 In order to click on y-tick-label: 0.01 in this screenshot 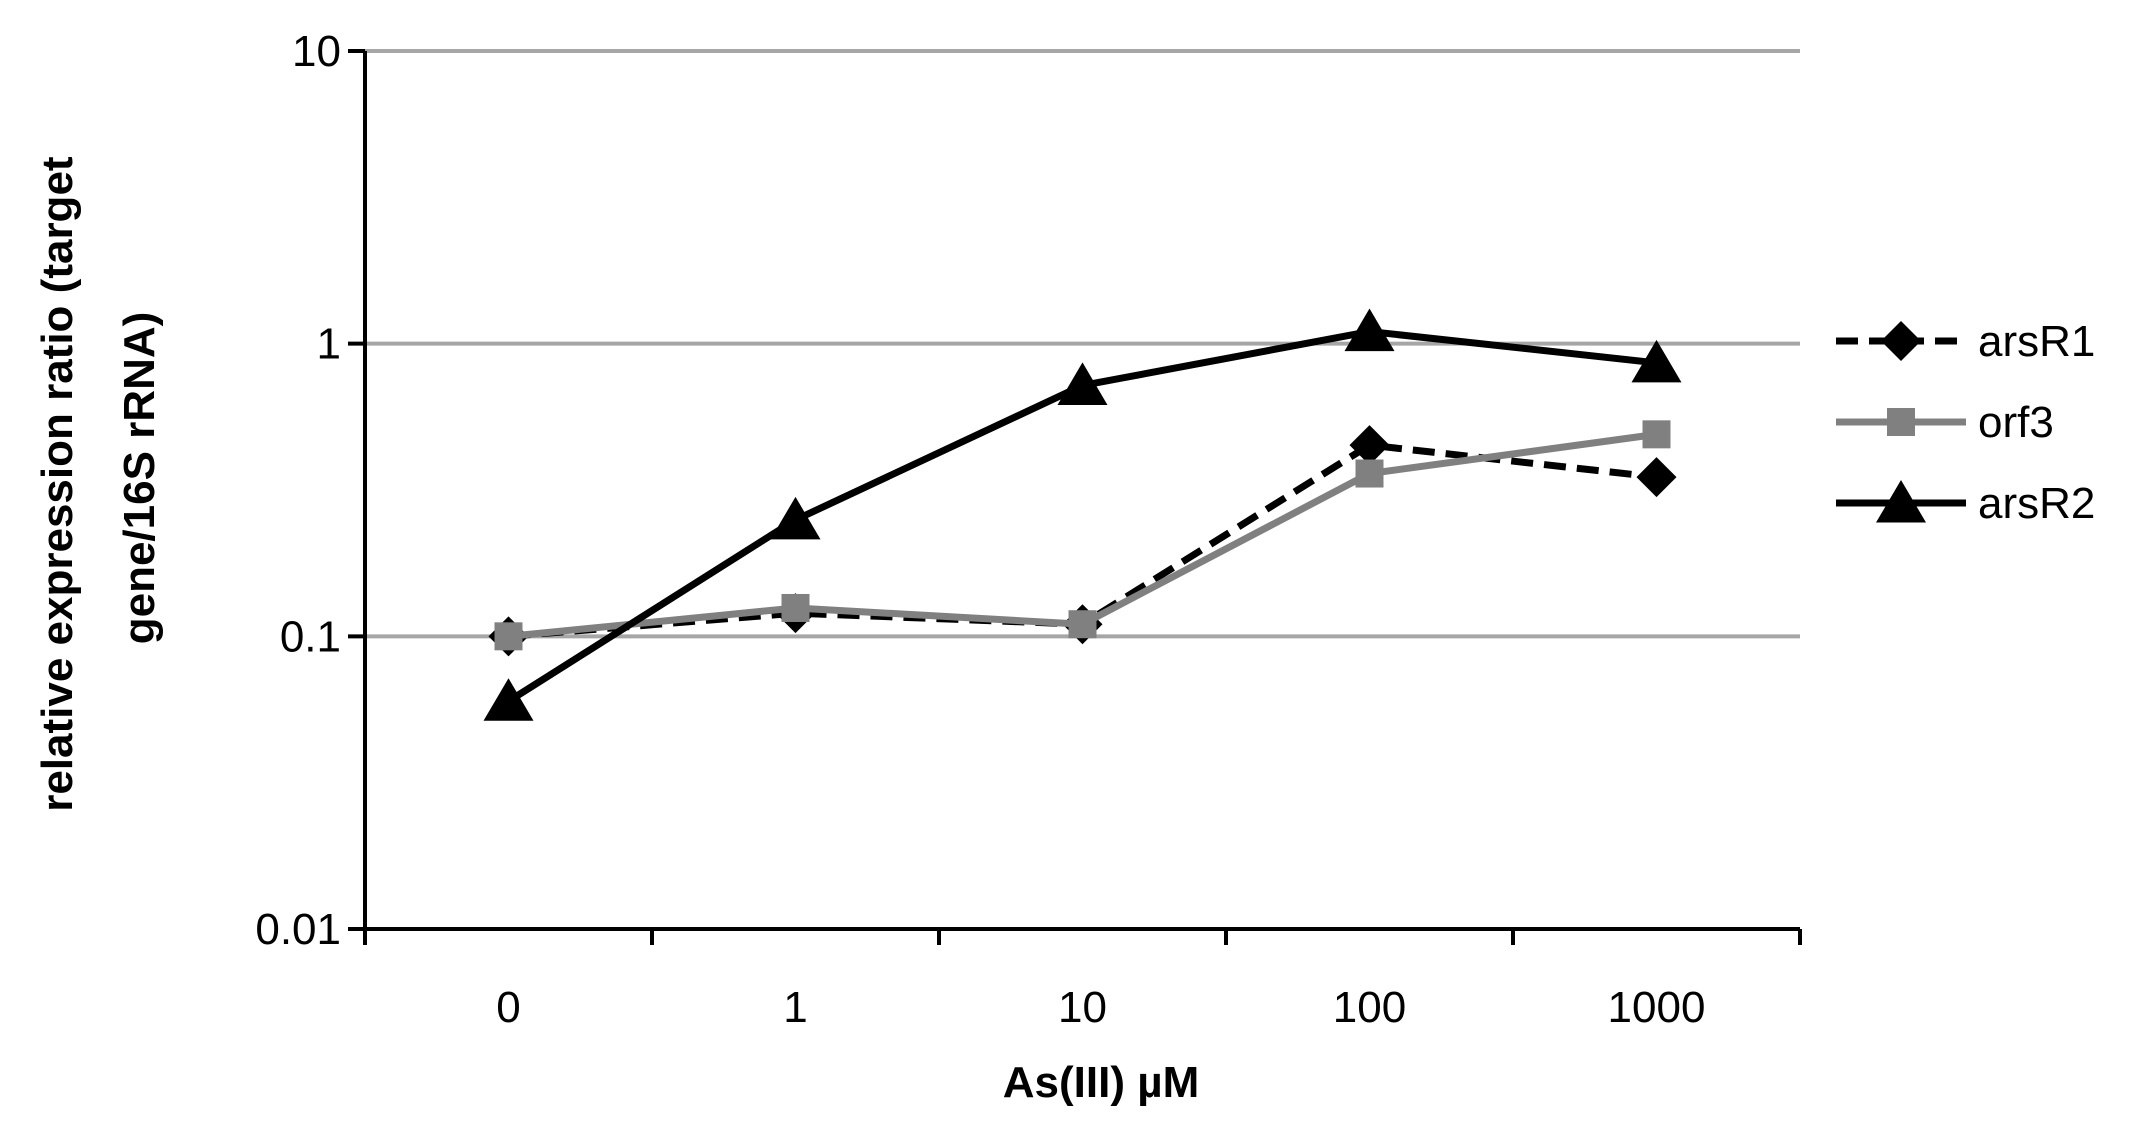, I will do `click(298, 929)`.